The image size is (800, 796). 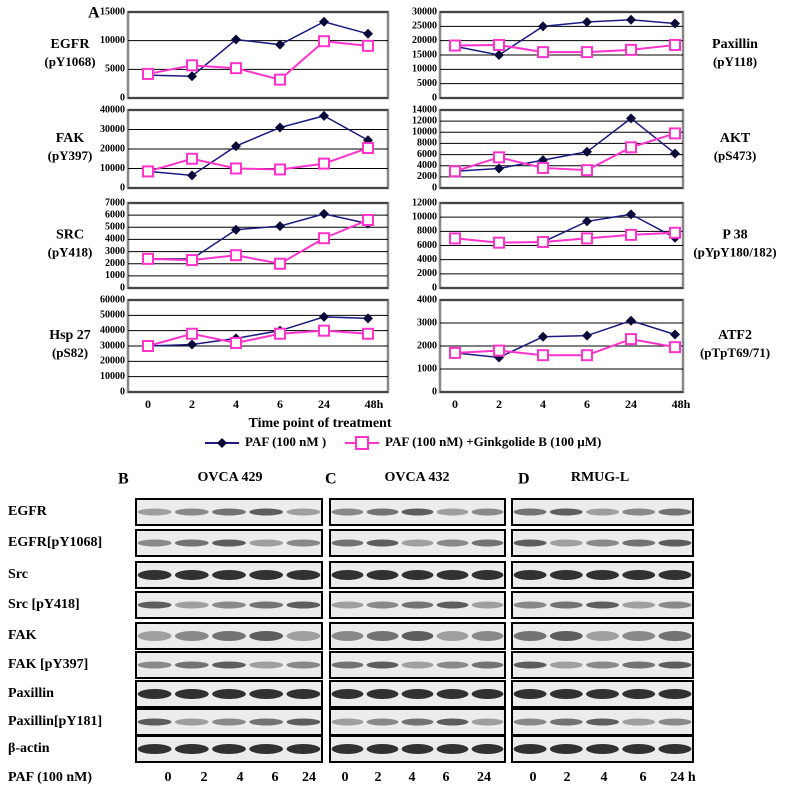 What do you see at coordinates (735, 352) in the screenshot?
I see `chart-sublabel: (pTpT69/71)` at bounding box center [735, 352].